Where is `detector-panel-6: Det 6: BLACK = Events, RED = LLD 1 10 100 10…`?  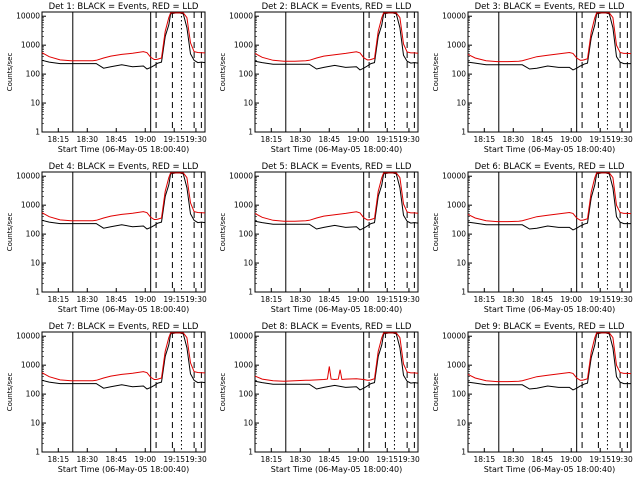 detector-panel-6: Det 6: BLACK = Events, RED = LLD 1 10 100 10… is located at coordinates (532, 238).